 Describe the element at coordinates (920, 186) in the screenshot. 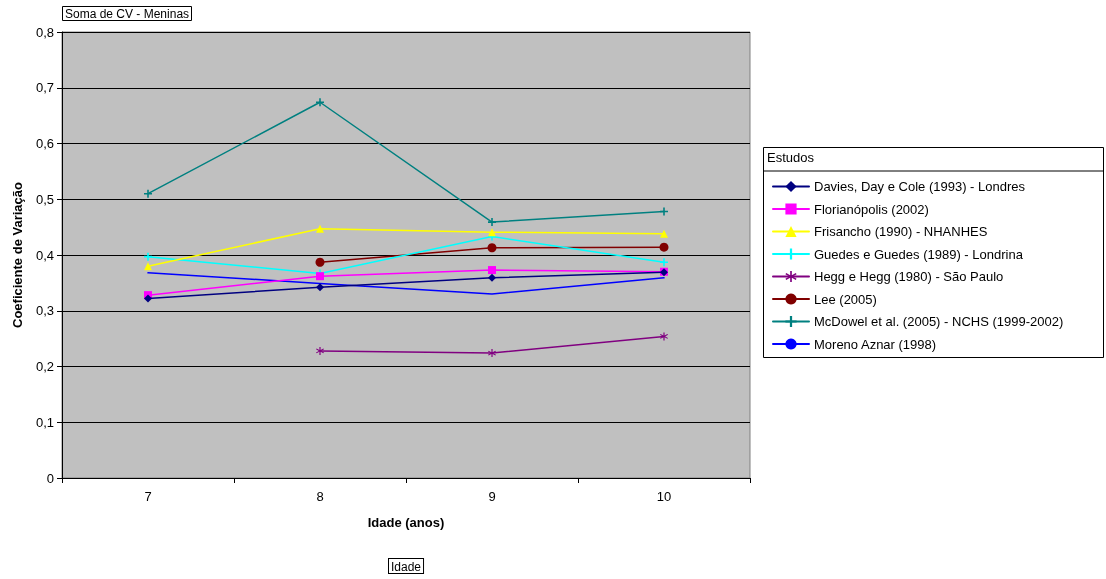

I see `legend-label: Davies, Day e Cole (1993) - Londres` at that location.